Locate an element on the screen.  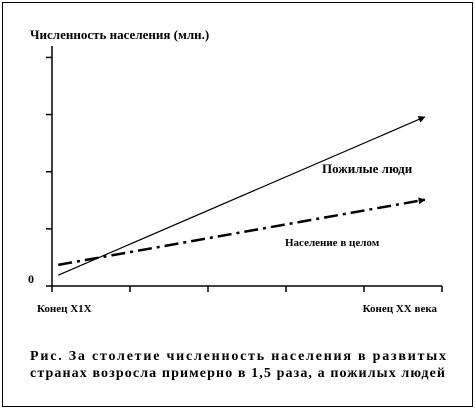
series-line is located at coordinates (242, 232).